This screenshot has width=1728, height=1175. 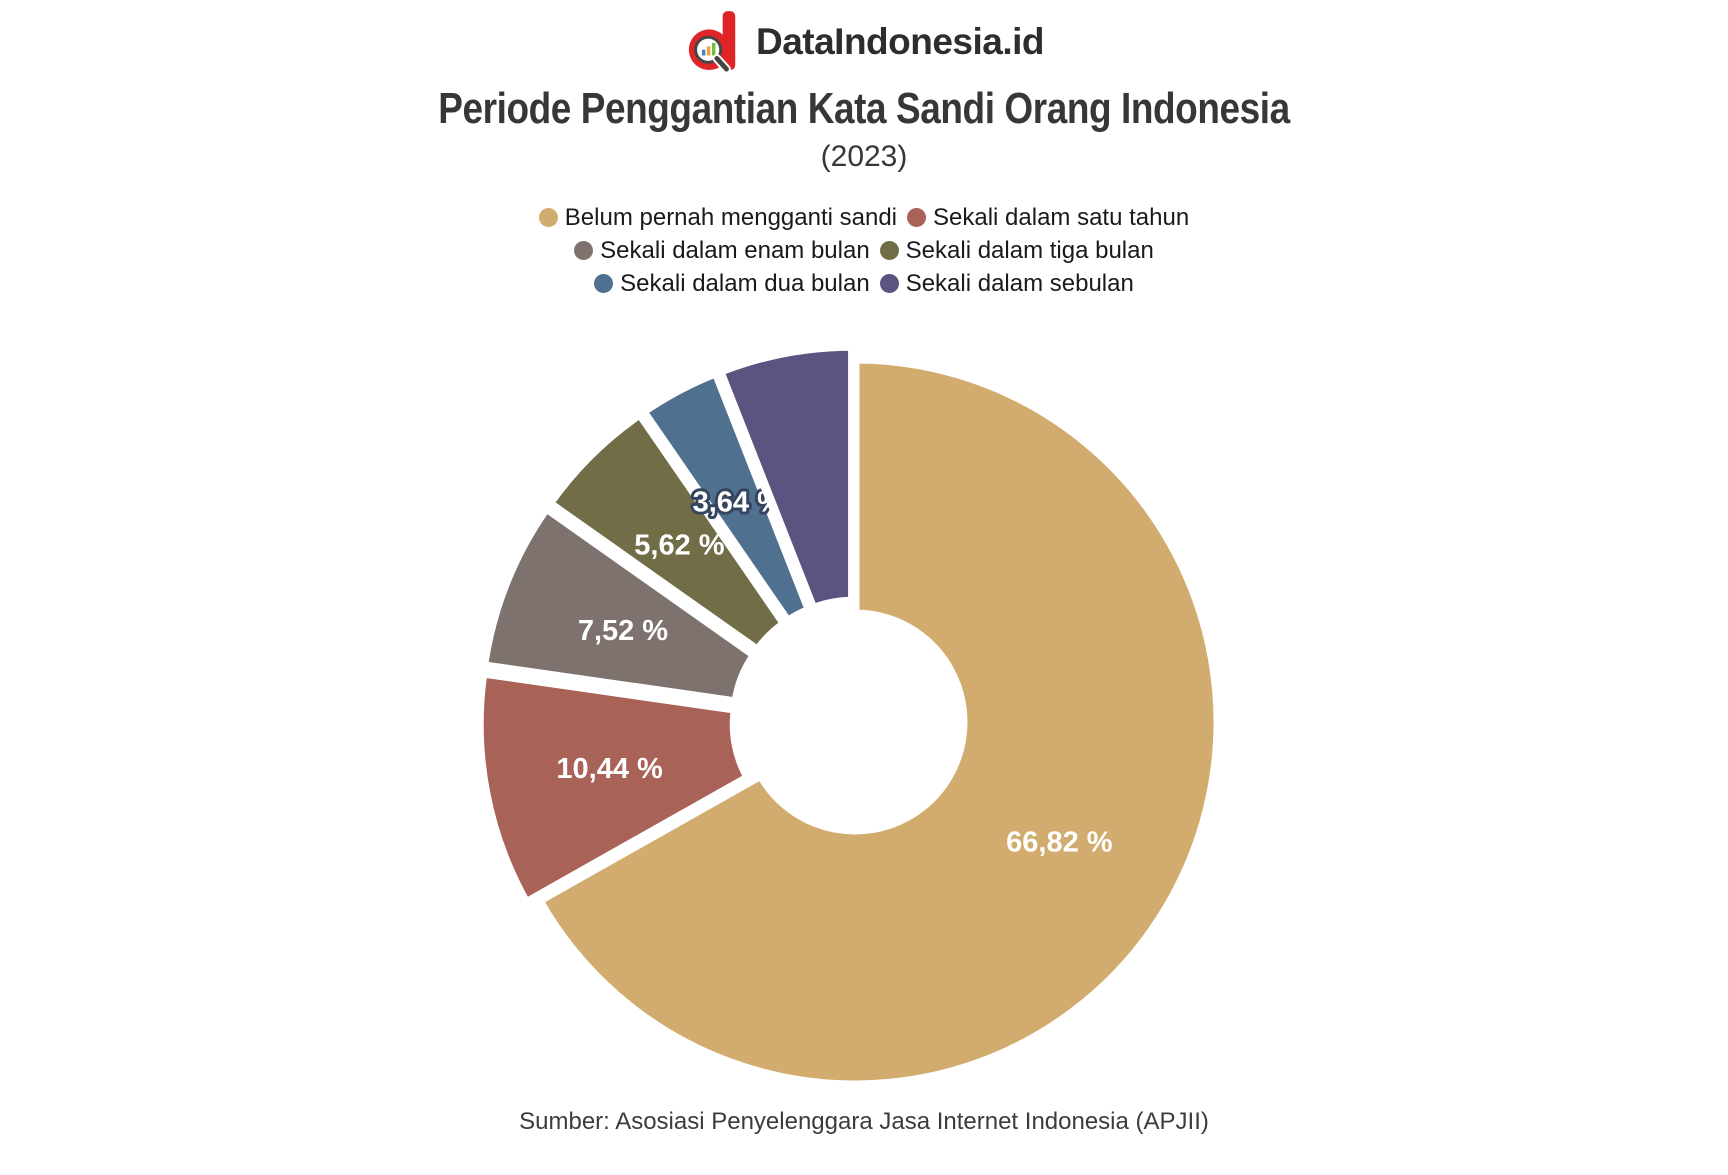 I want to click on legend-label: Sekali dalam enam bulan, so click(x=735, y=250).